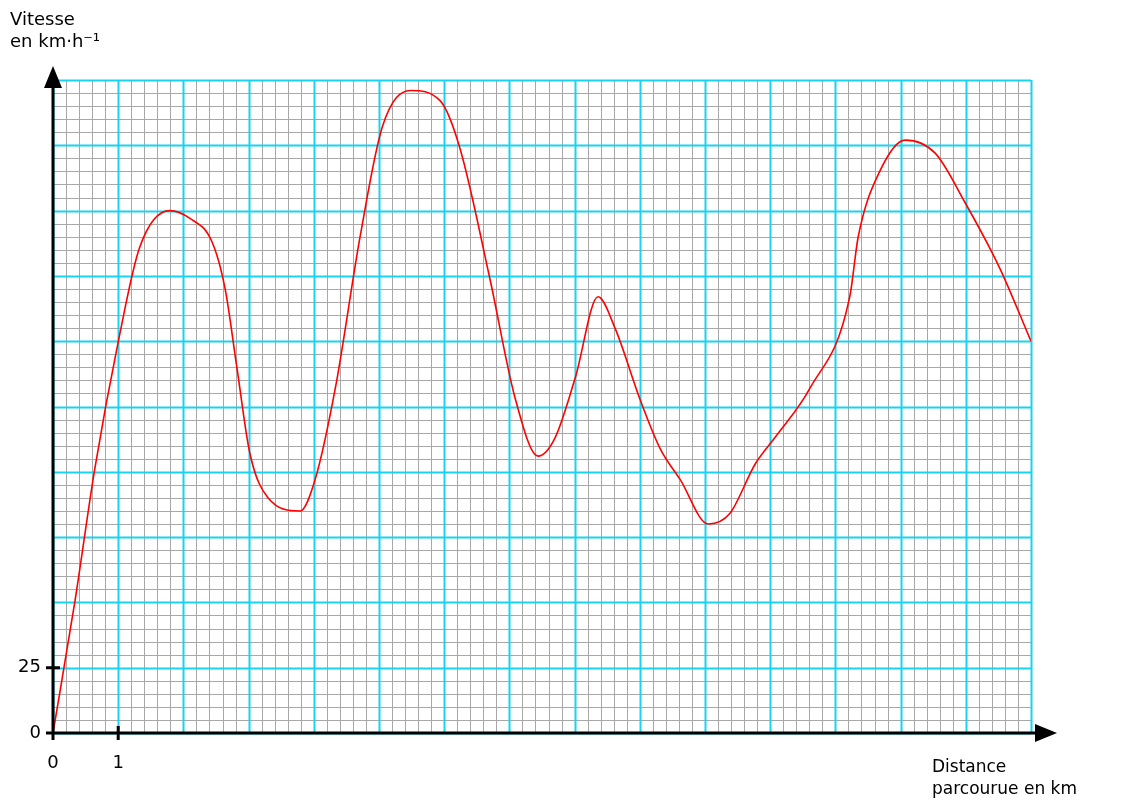 Image resolution: width=1139 pixels, height=805 pixels. What do you see at coordinates (29, 666) in the screenshot?
I see `y-tick-label: 25` at bounding box center [29, 666].